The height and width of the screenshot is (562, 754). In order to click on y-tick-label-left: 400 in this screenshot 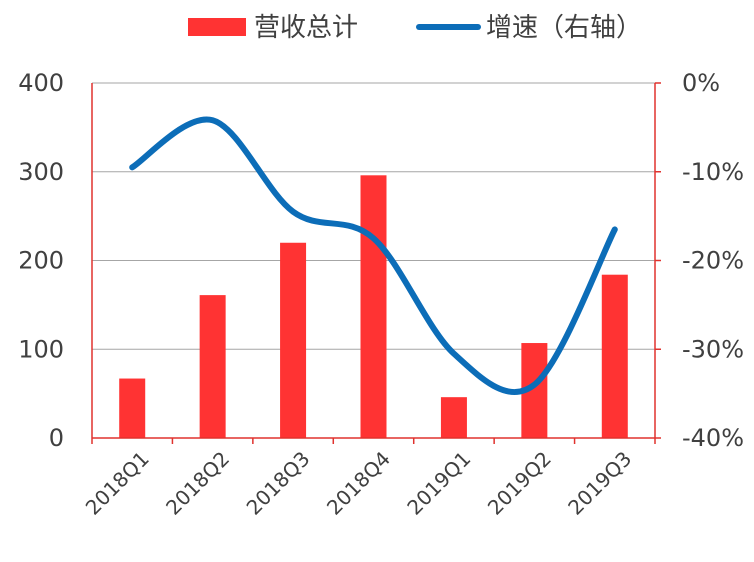, I will do `click(41, 83)`.